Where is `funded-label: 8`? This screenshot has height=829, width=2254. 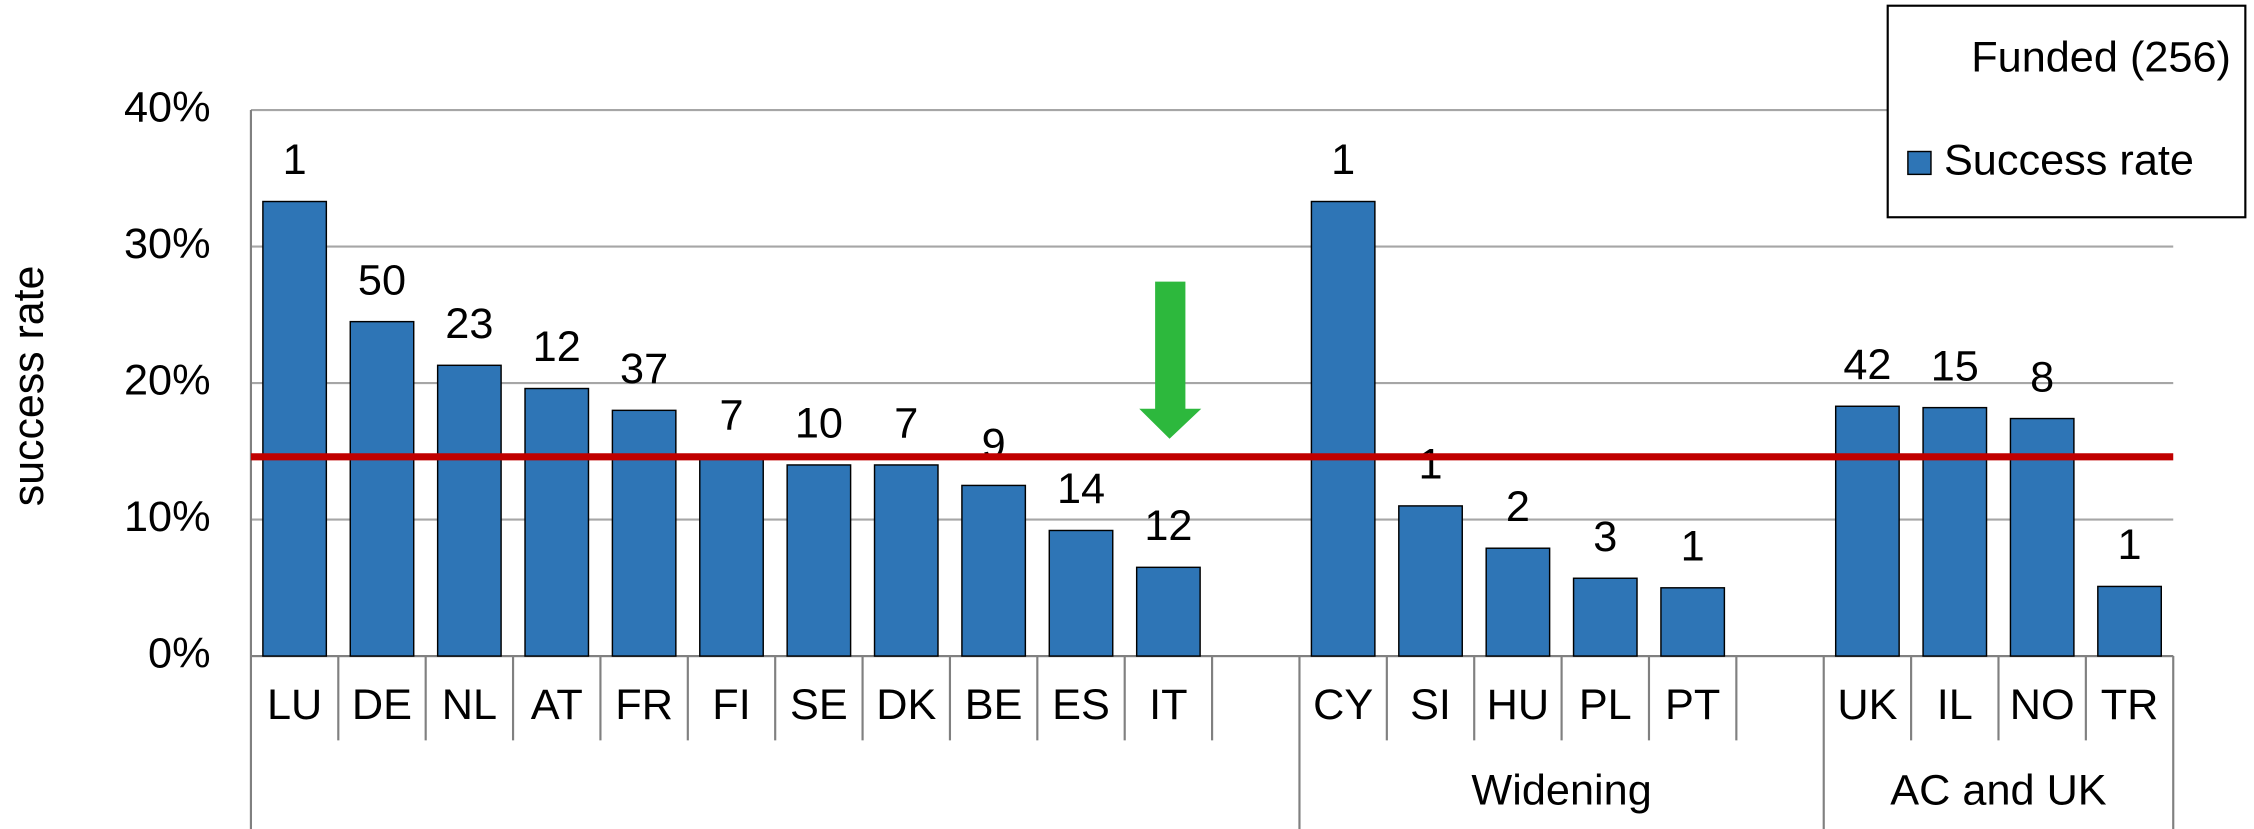
funded-label: 8 is located at coordinates (2042, 377).